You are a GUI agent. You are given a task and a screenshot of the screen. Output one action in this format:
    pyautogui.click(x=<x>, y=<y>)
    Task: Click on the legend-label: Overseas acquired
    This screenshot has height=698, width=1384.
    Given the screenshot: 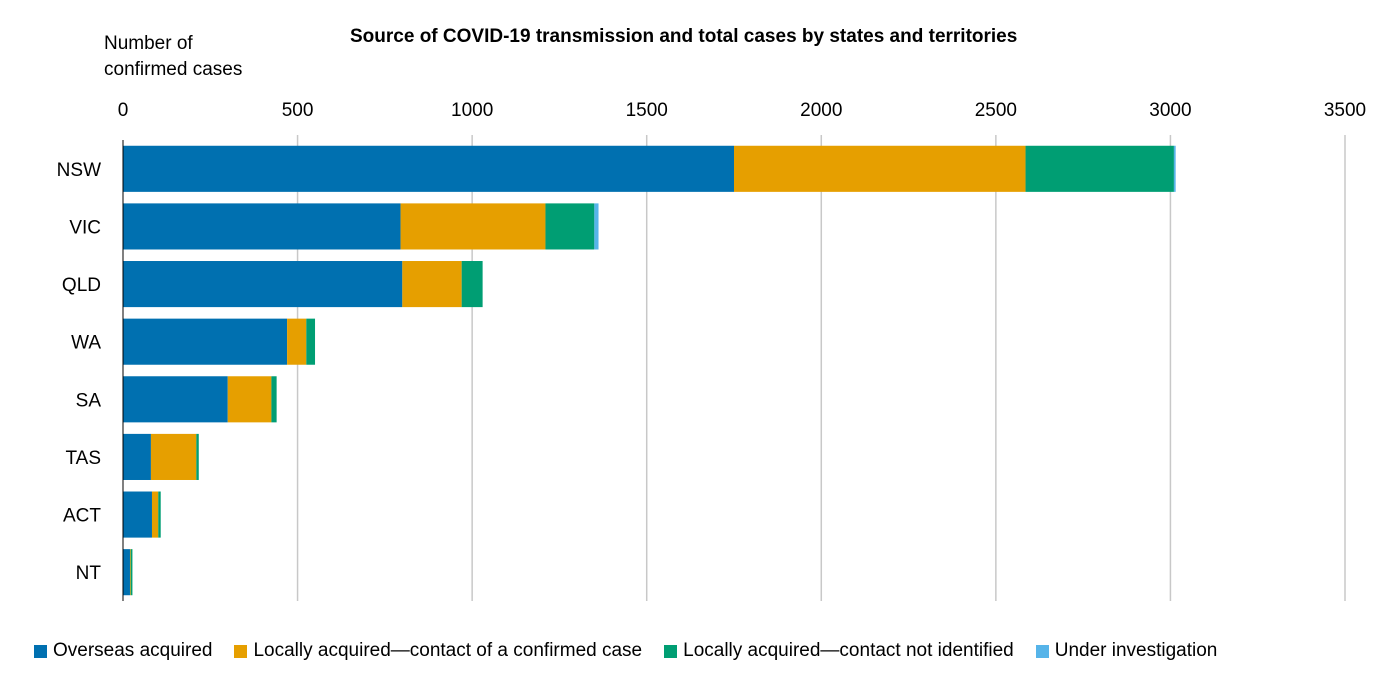 What is the action you would take?
    pyautogui.click(x=133, y=650)
    